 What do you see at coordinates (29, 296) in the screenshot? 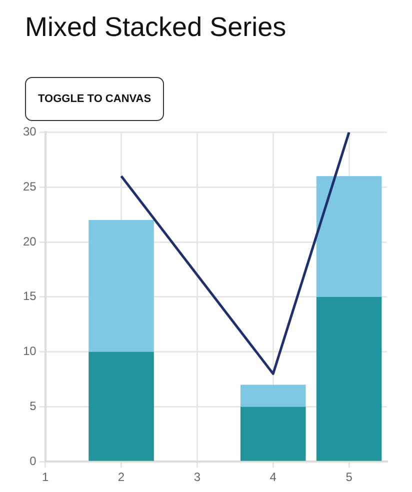
I see `y-tick-label: 15` at bounding box center [29, 296].